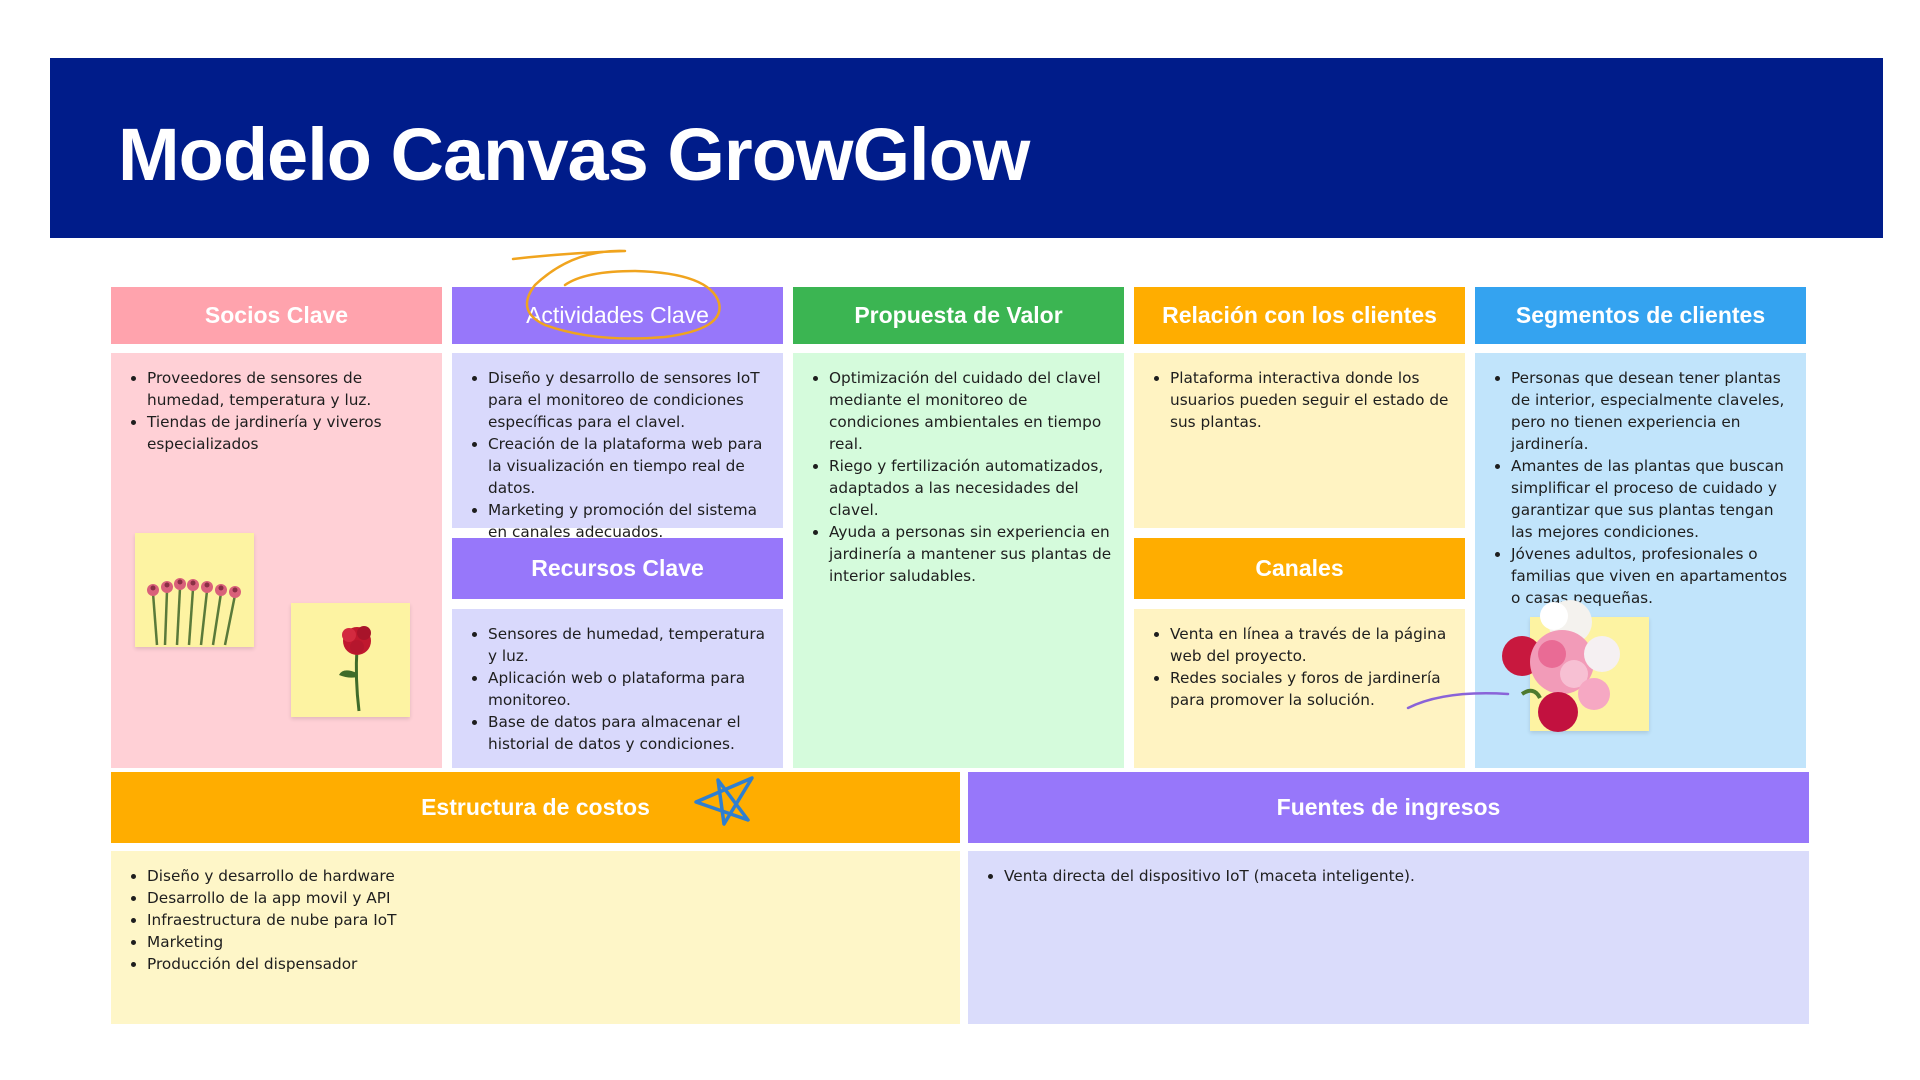 The width and height of the screenshot is (1920, 1080). I want to click on segmentos-title: Segmentos de clientes, so click(1640, 315).